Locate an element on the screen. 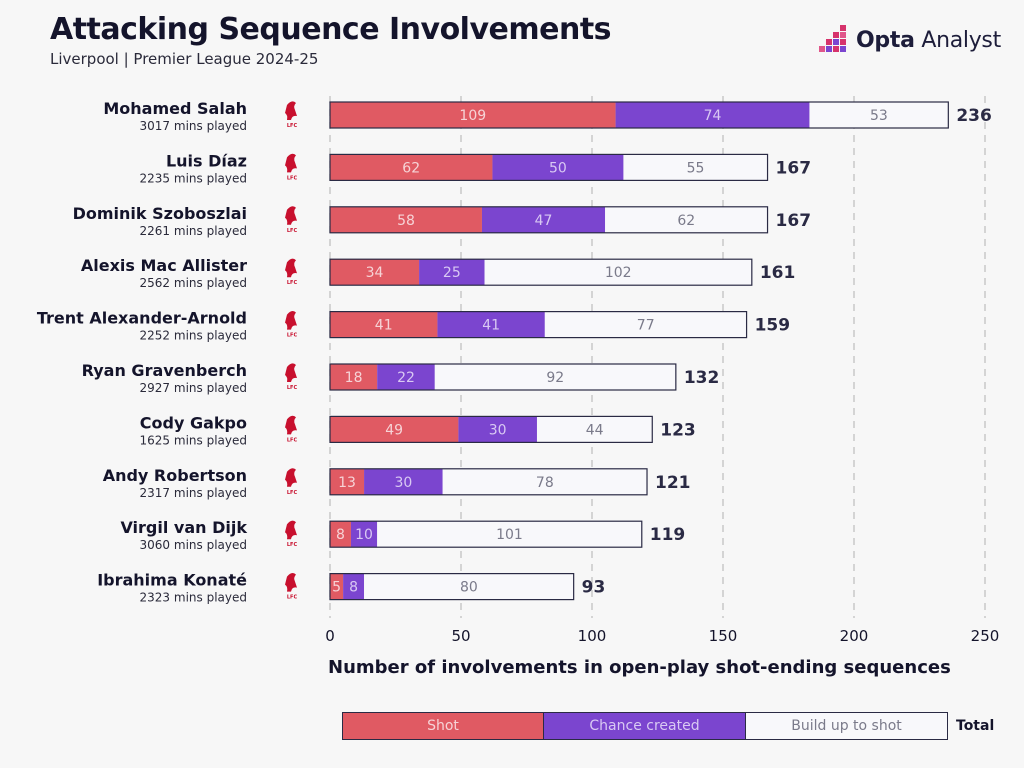 This screenshot has width=1024, height=768. bar-value-label: 34 is located at coordinates (375, 273).